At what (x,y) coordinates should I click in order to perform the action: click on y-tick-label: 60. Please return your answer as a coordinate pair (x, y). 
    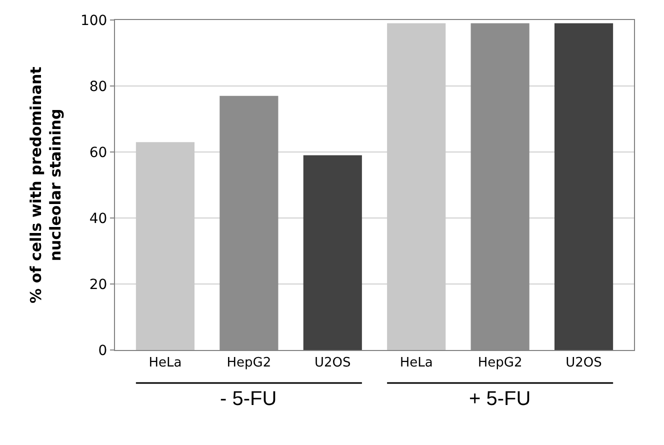
    Looking at the image, I should click on (98, 152).